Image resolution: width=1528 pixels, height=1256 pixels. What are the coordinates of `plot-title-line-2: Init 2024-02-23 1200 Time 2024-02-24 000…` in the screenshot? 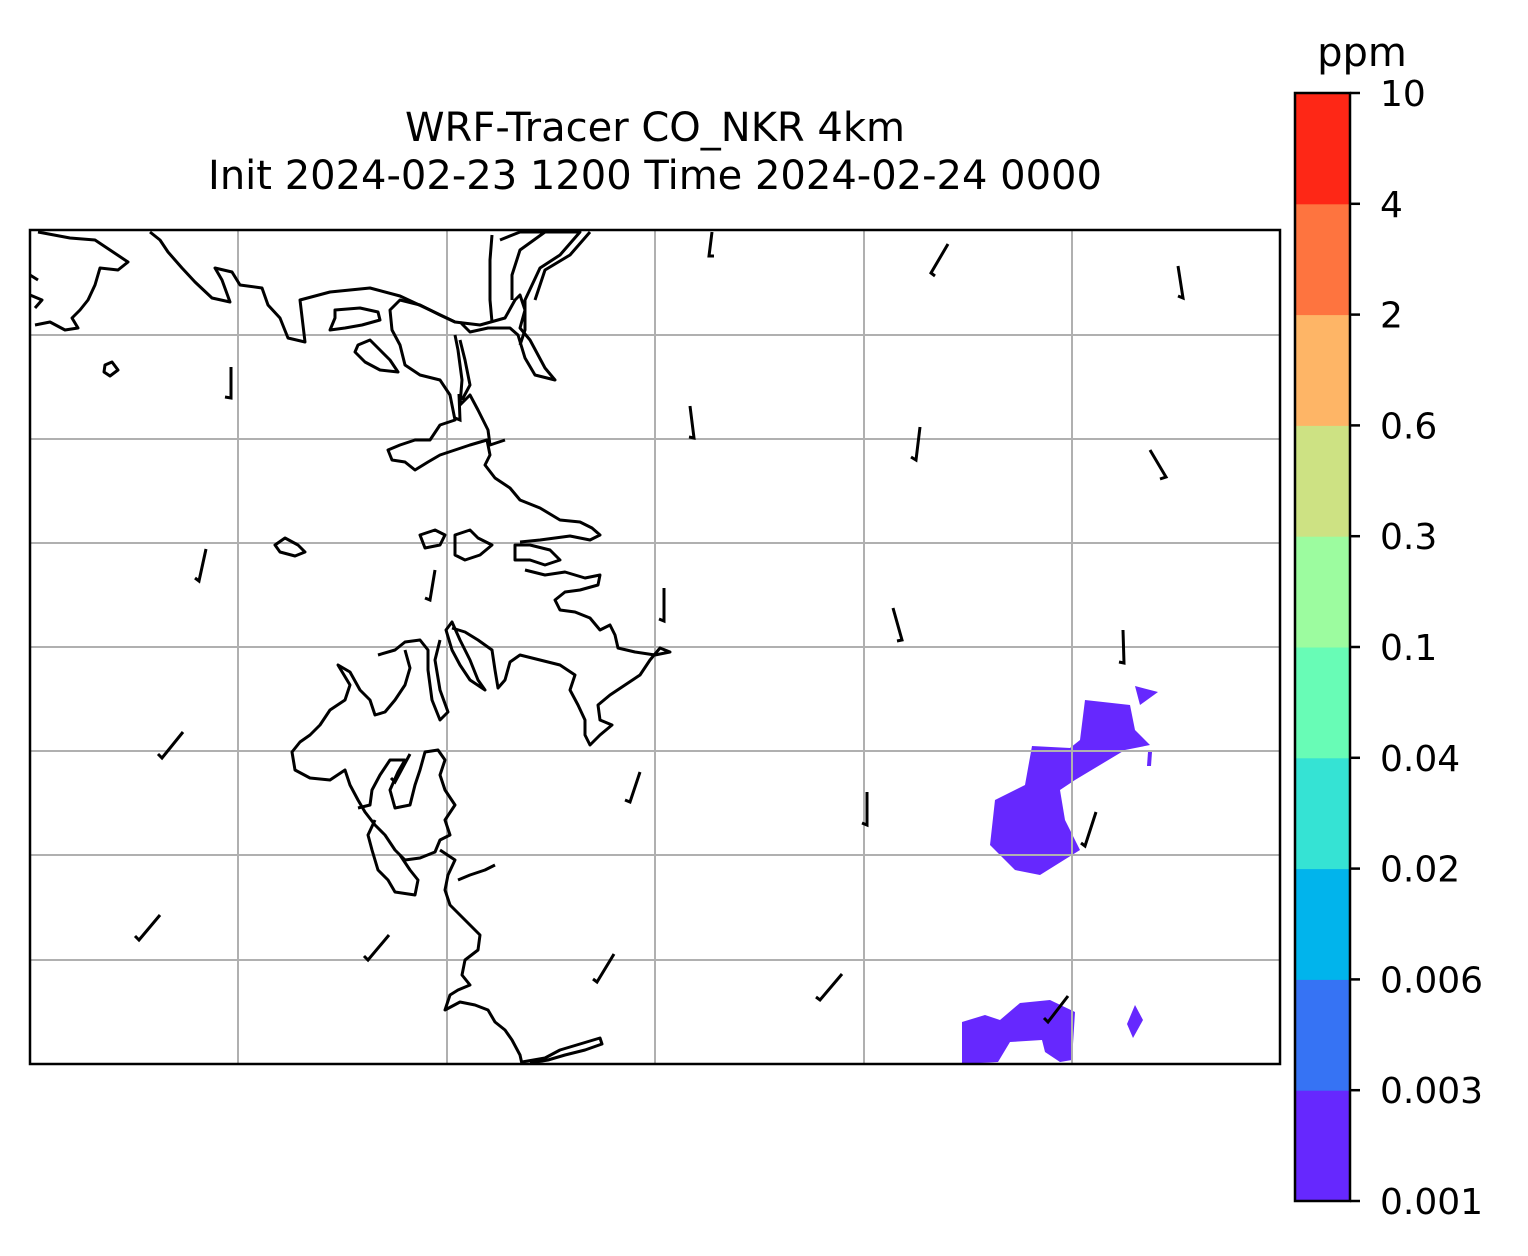 It's located at (655, 176).